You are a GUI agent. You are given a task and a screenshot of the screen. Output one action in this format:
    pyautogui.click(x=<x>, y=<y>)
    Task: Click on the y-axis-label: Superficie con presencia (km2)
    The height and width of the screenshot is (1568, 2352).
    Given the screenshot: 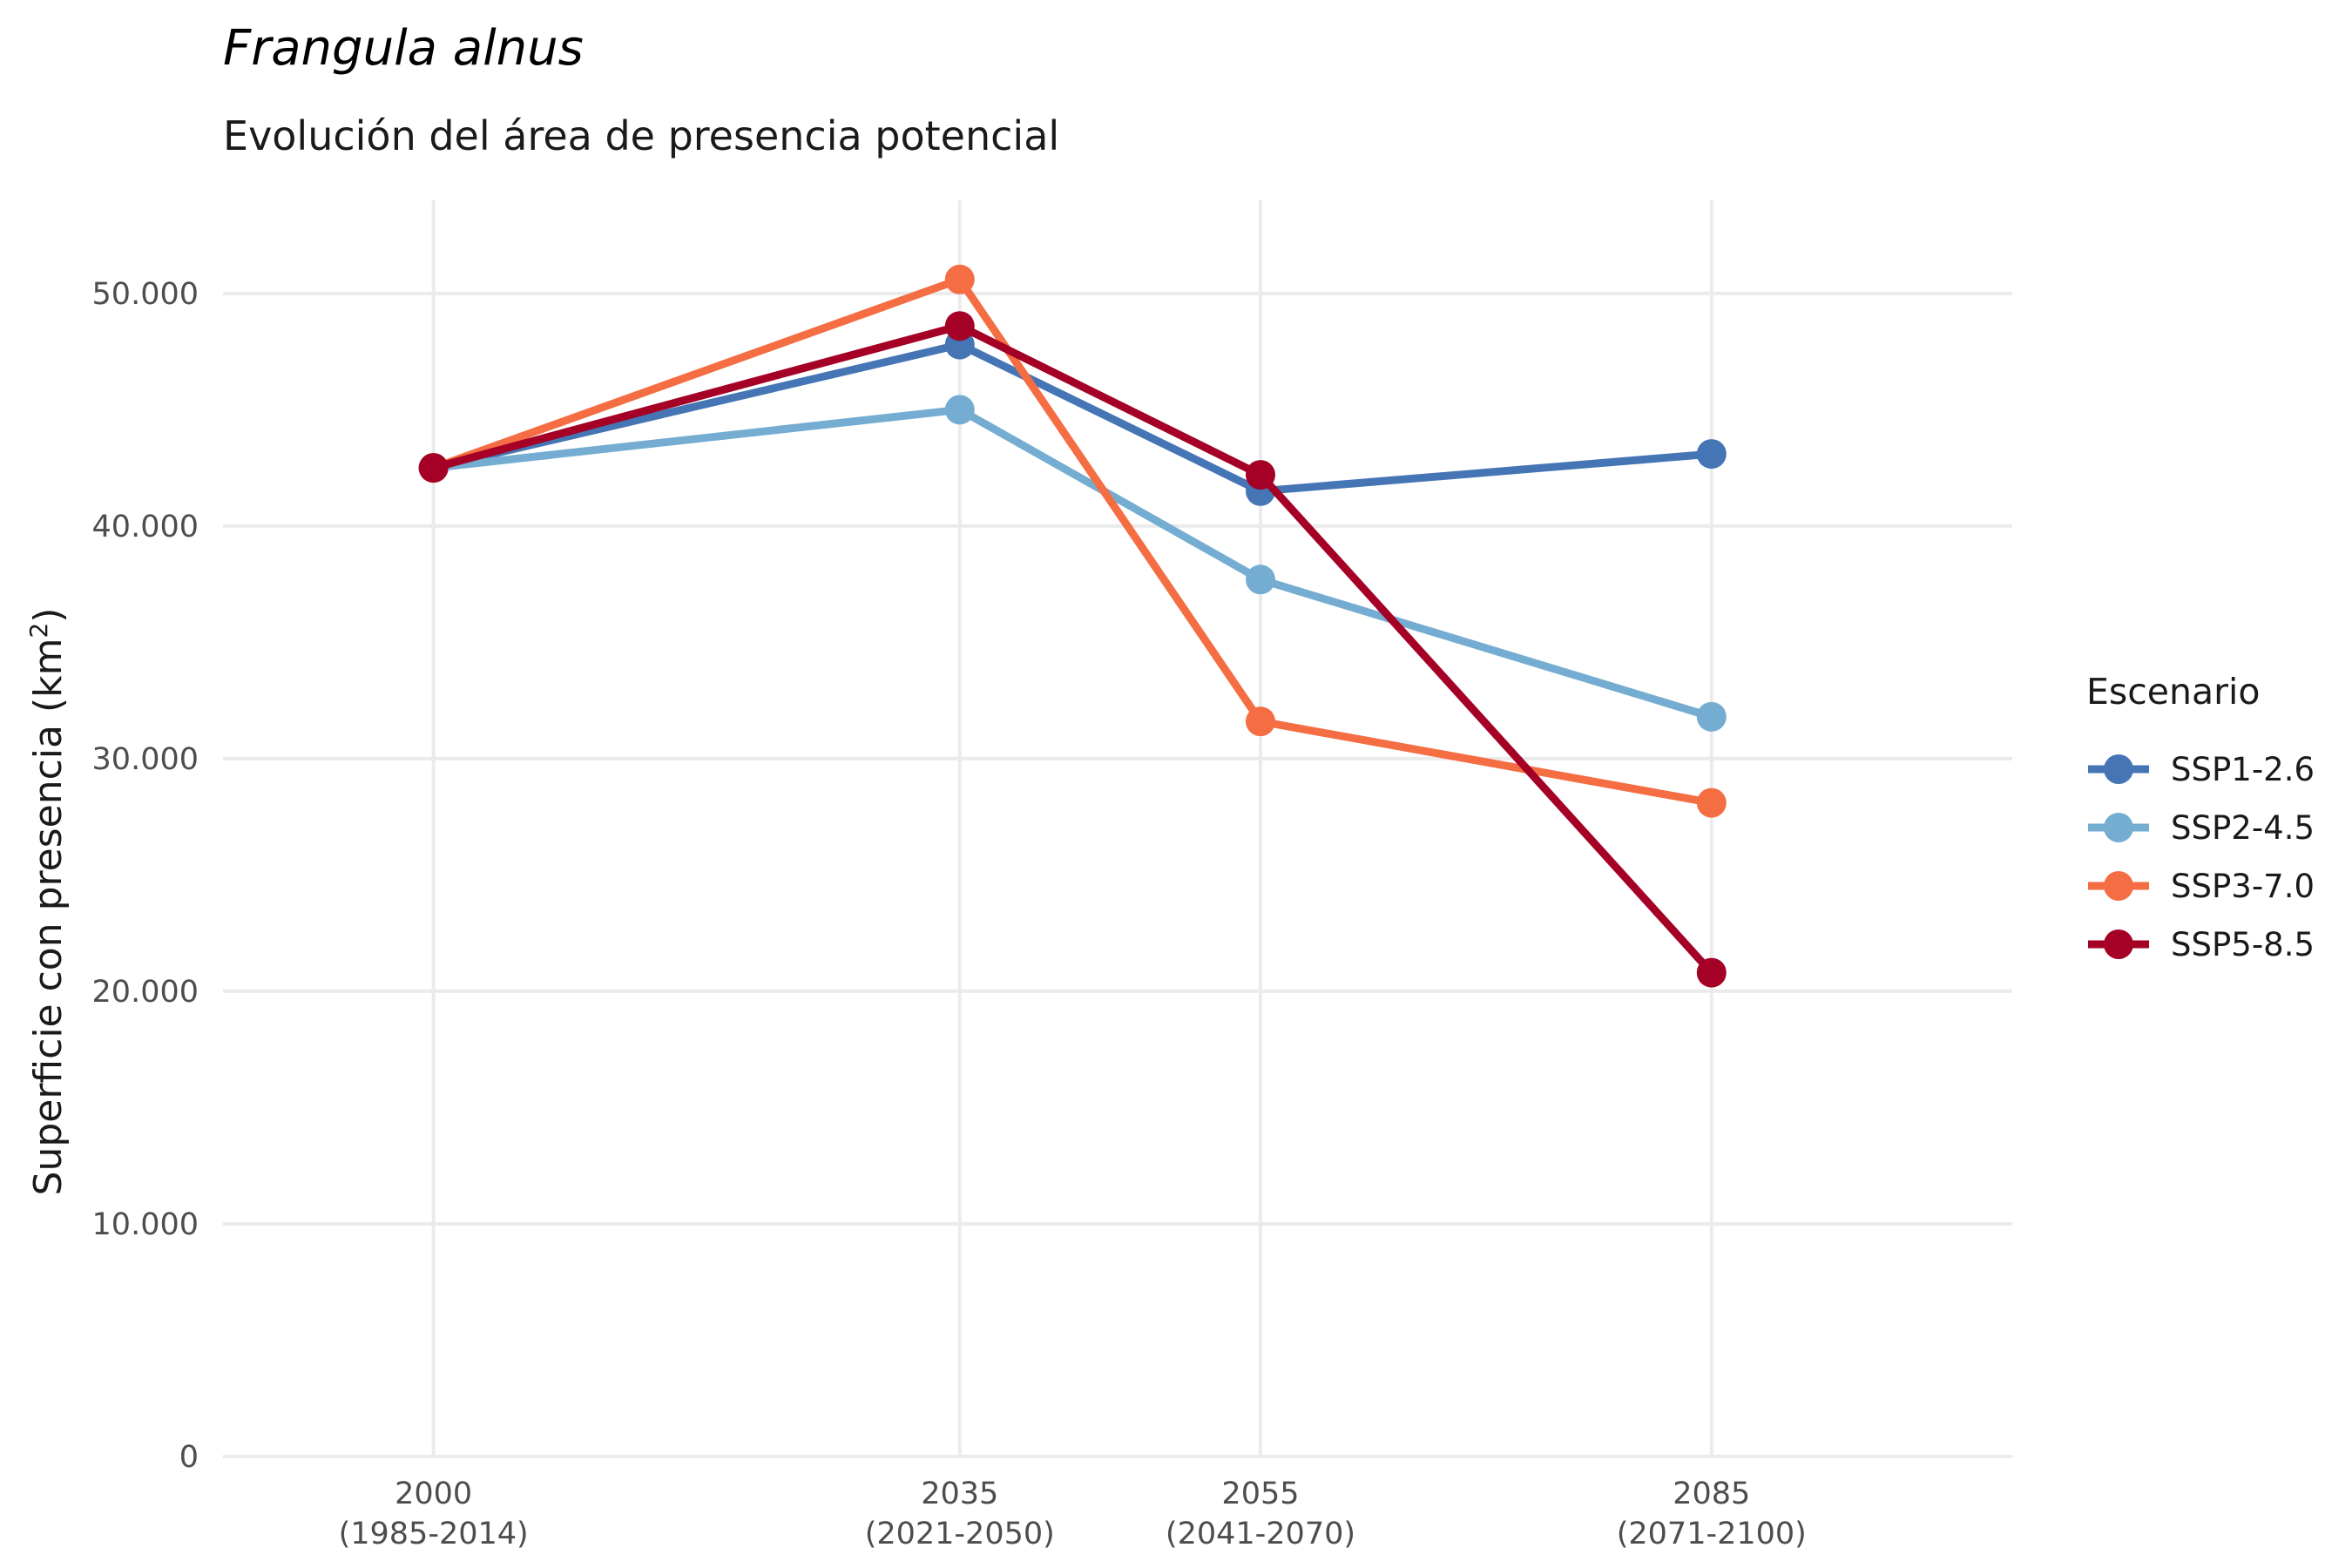 What is the action you would take?
    pyautogui.click(x=48, y=902)
    